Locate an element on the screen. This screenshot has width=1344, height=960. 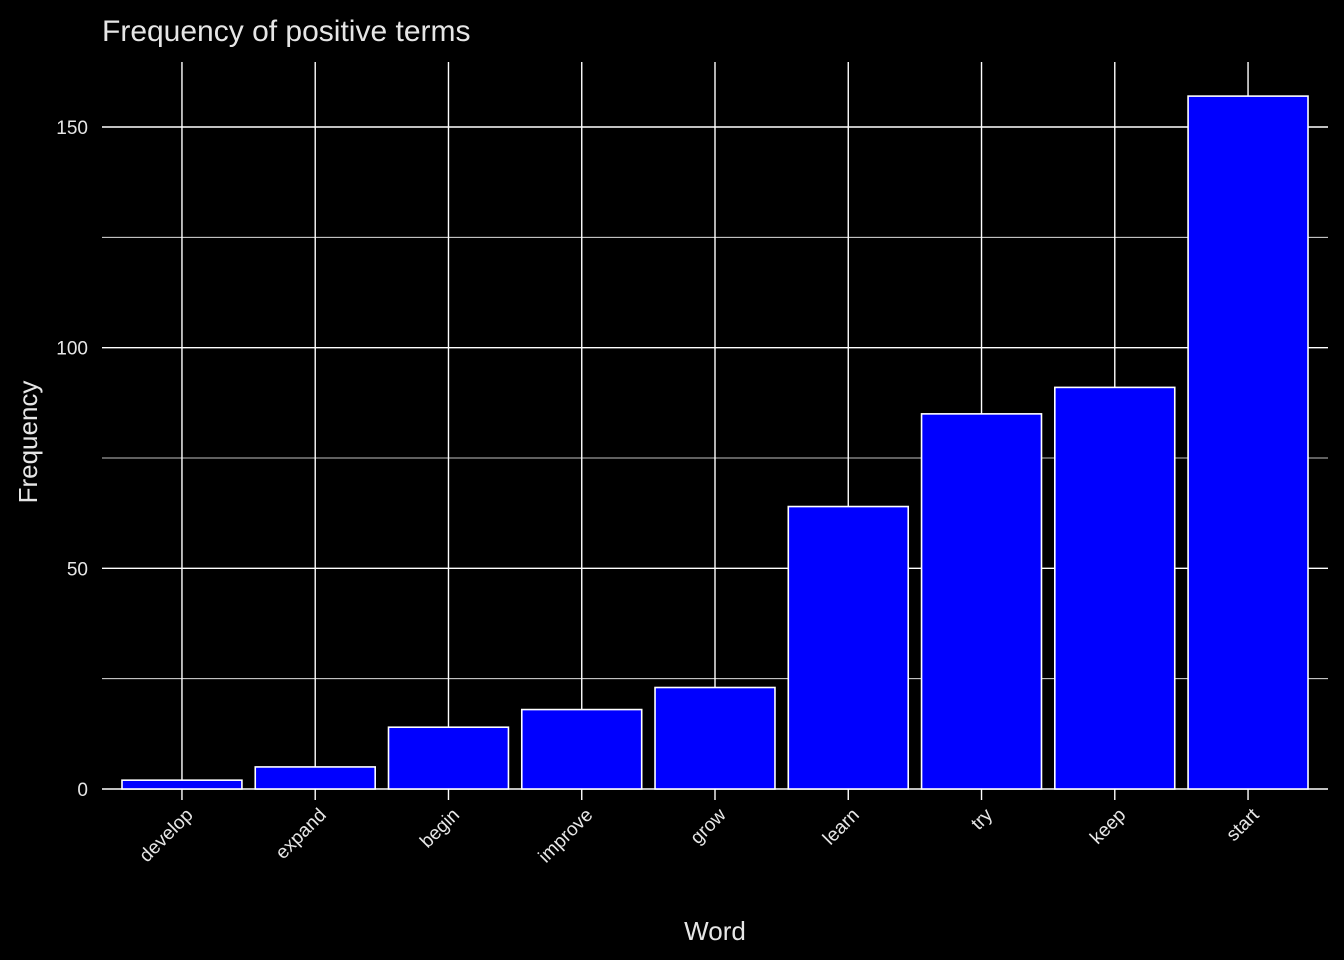
bar-try is located at coordinates (981, 601).